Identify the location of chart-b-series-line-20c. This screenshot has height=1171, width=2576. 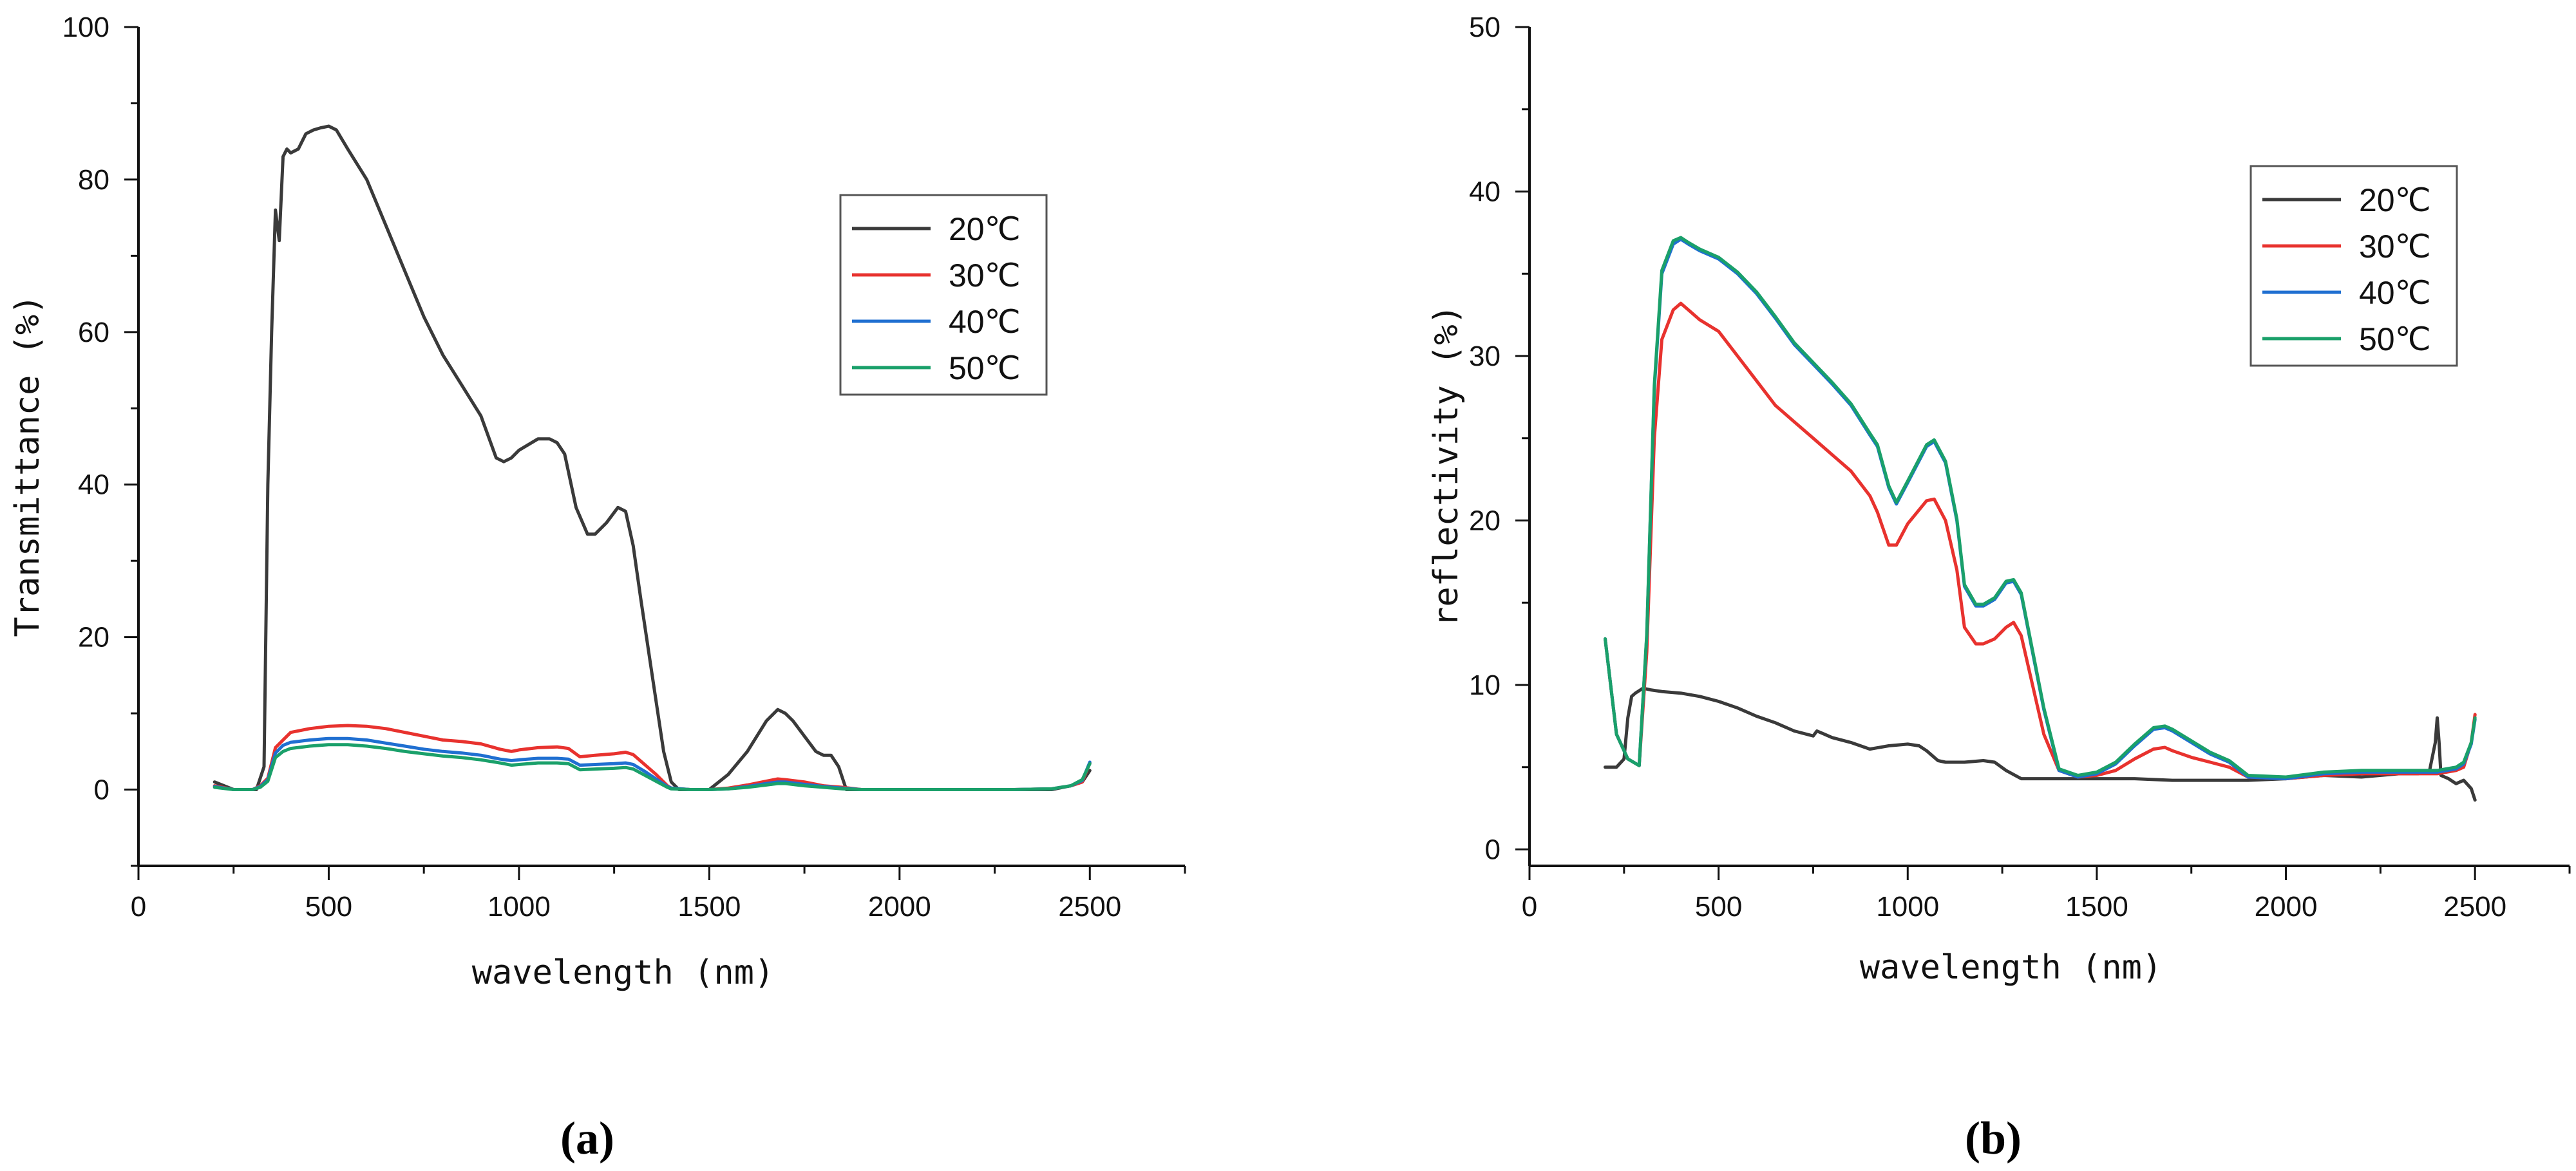
(2041, 744).